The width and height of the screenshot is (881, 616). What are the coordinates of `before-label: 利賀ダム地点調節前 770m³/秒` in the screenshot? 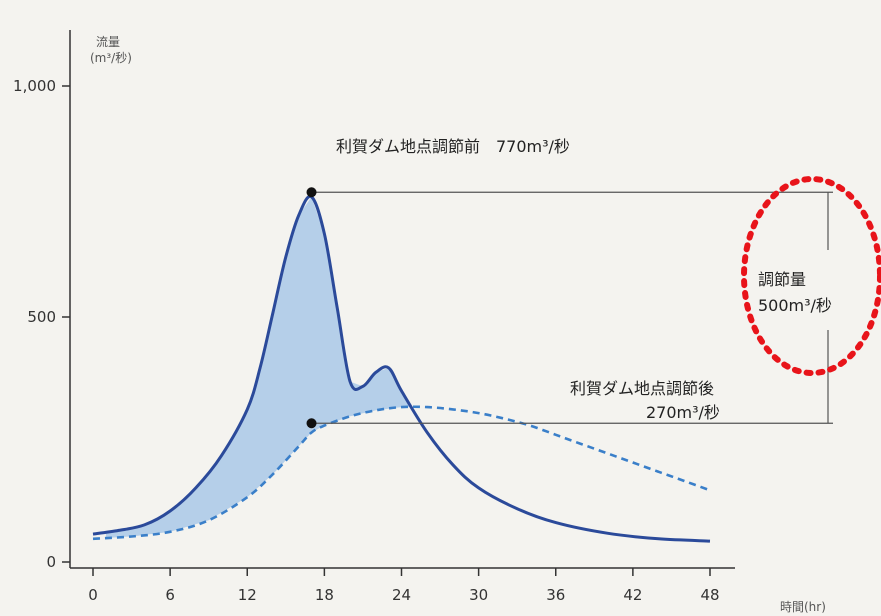 It's located at (453, 146).